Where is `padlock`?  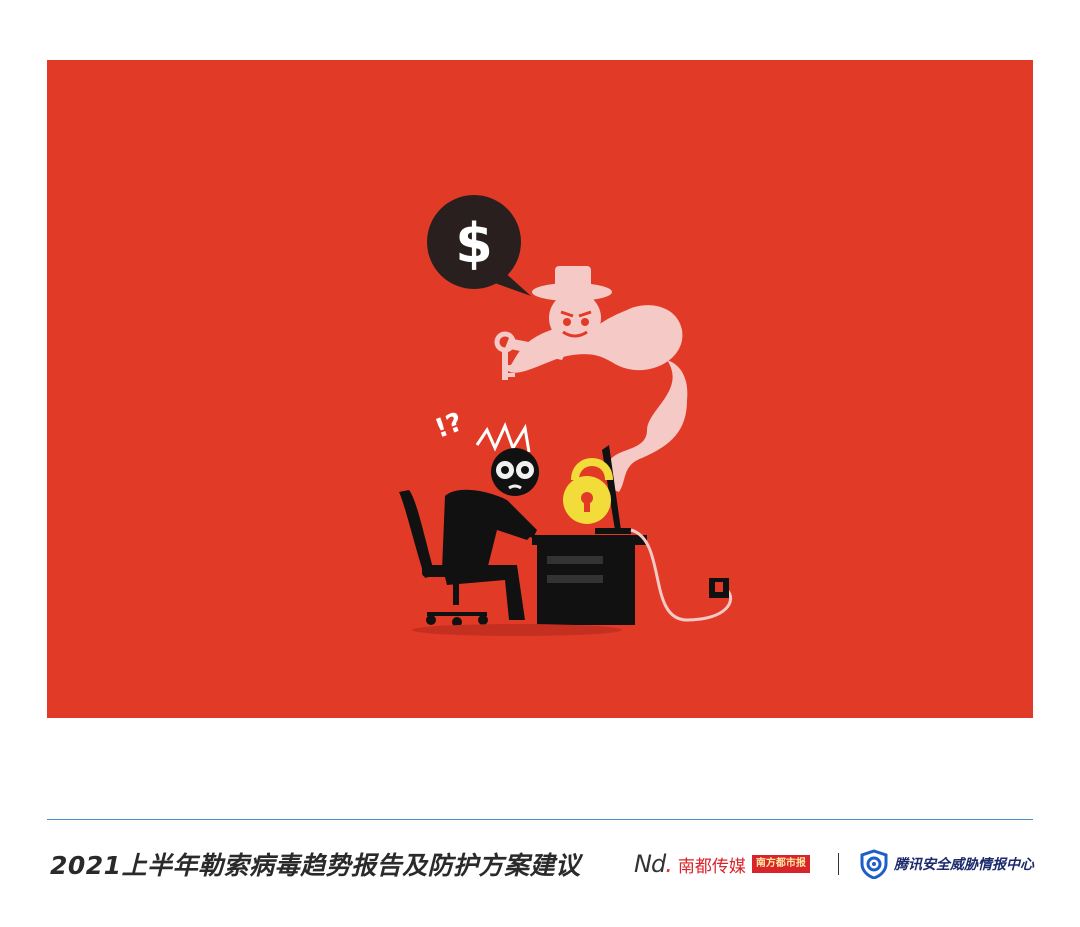
padlock is located at coordinates (588, 491).